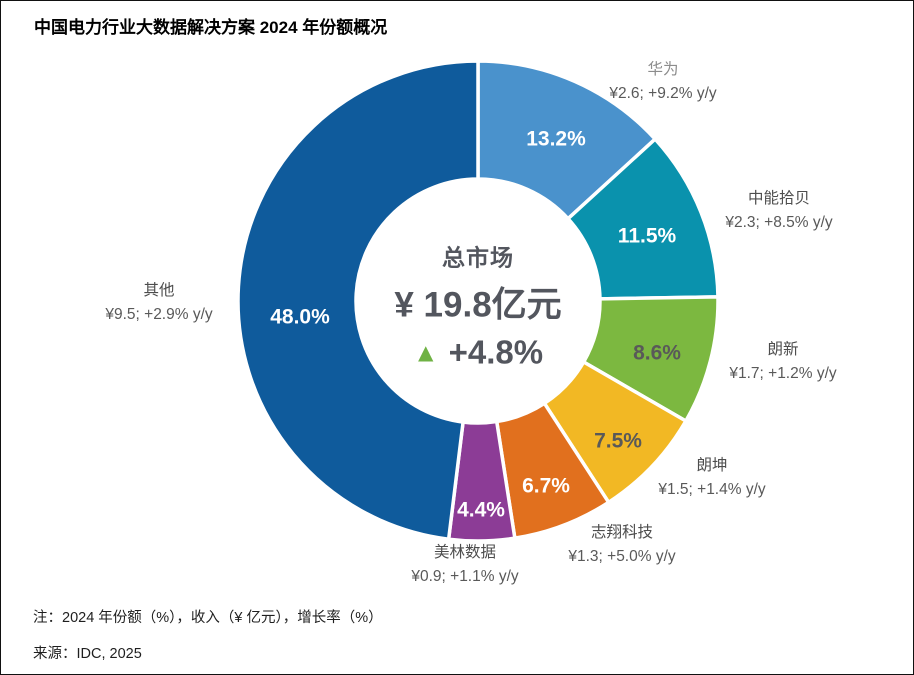  I want to click on slice-percent-zhongnengshibei: 11.5%, so click(647, 236).